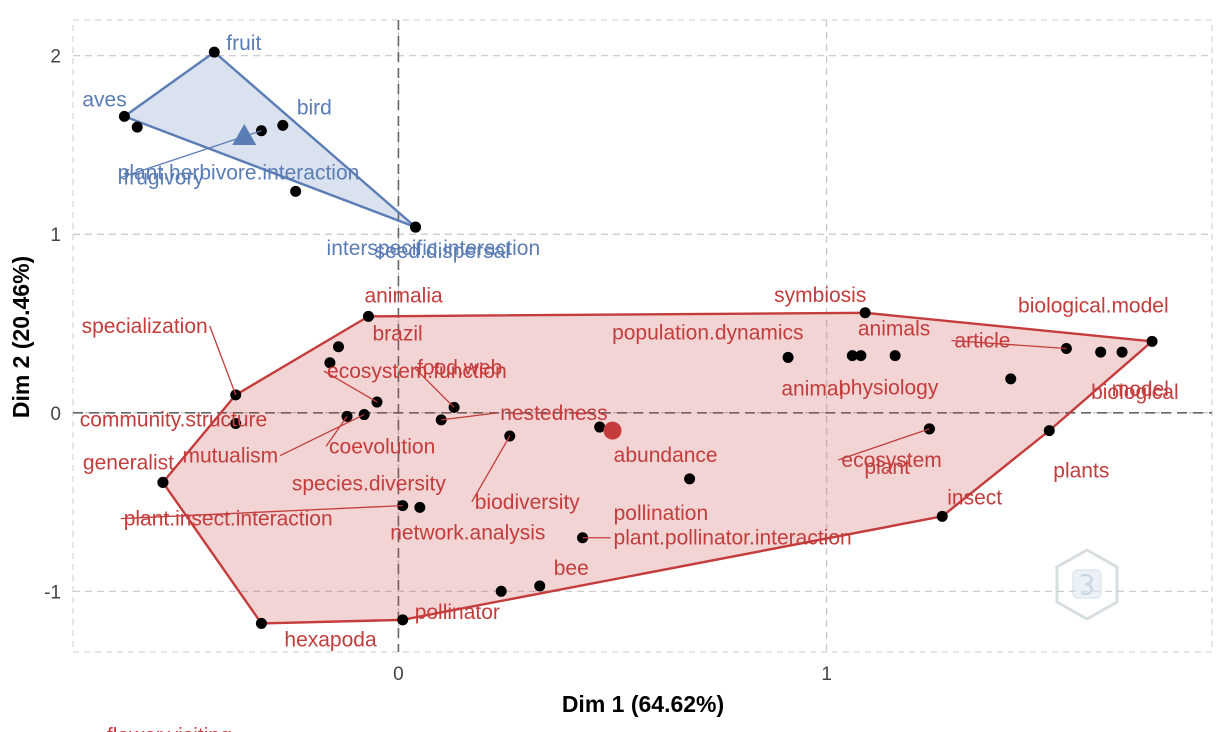  I want to click on leader-article, so click(1009, 344).